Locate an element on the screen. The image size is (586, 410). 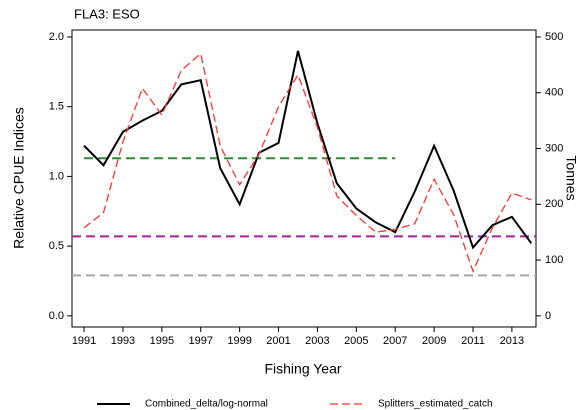
x-tick-label: 2011 is located at coordinates (473, 341).